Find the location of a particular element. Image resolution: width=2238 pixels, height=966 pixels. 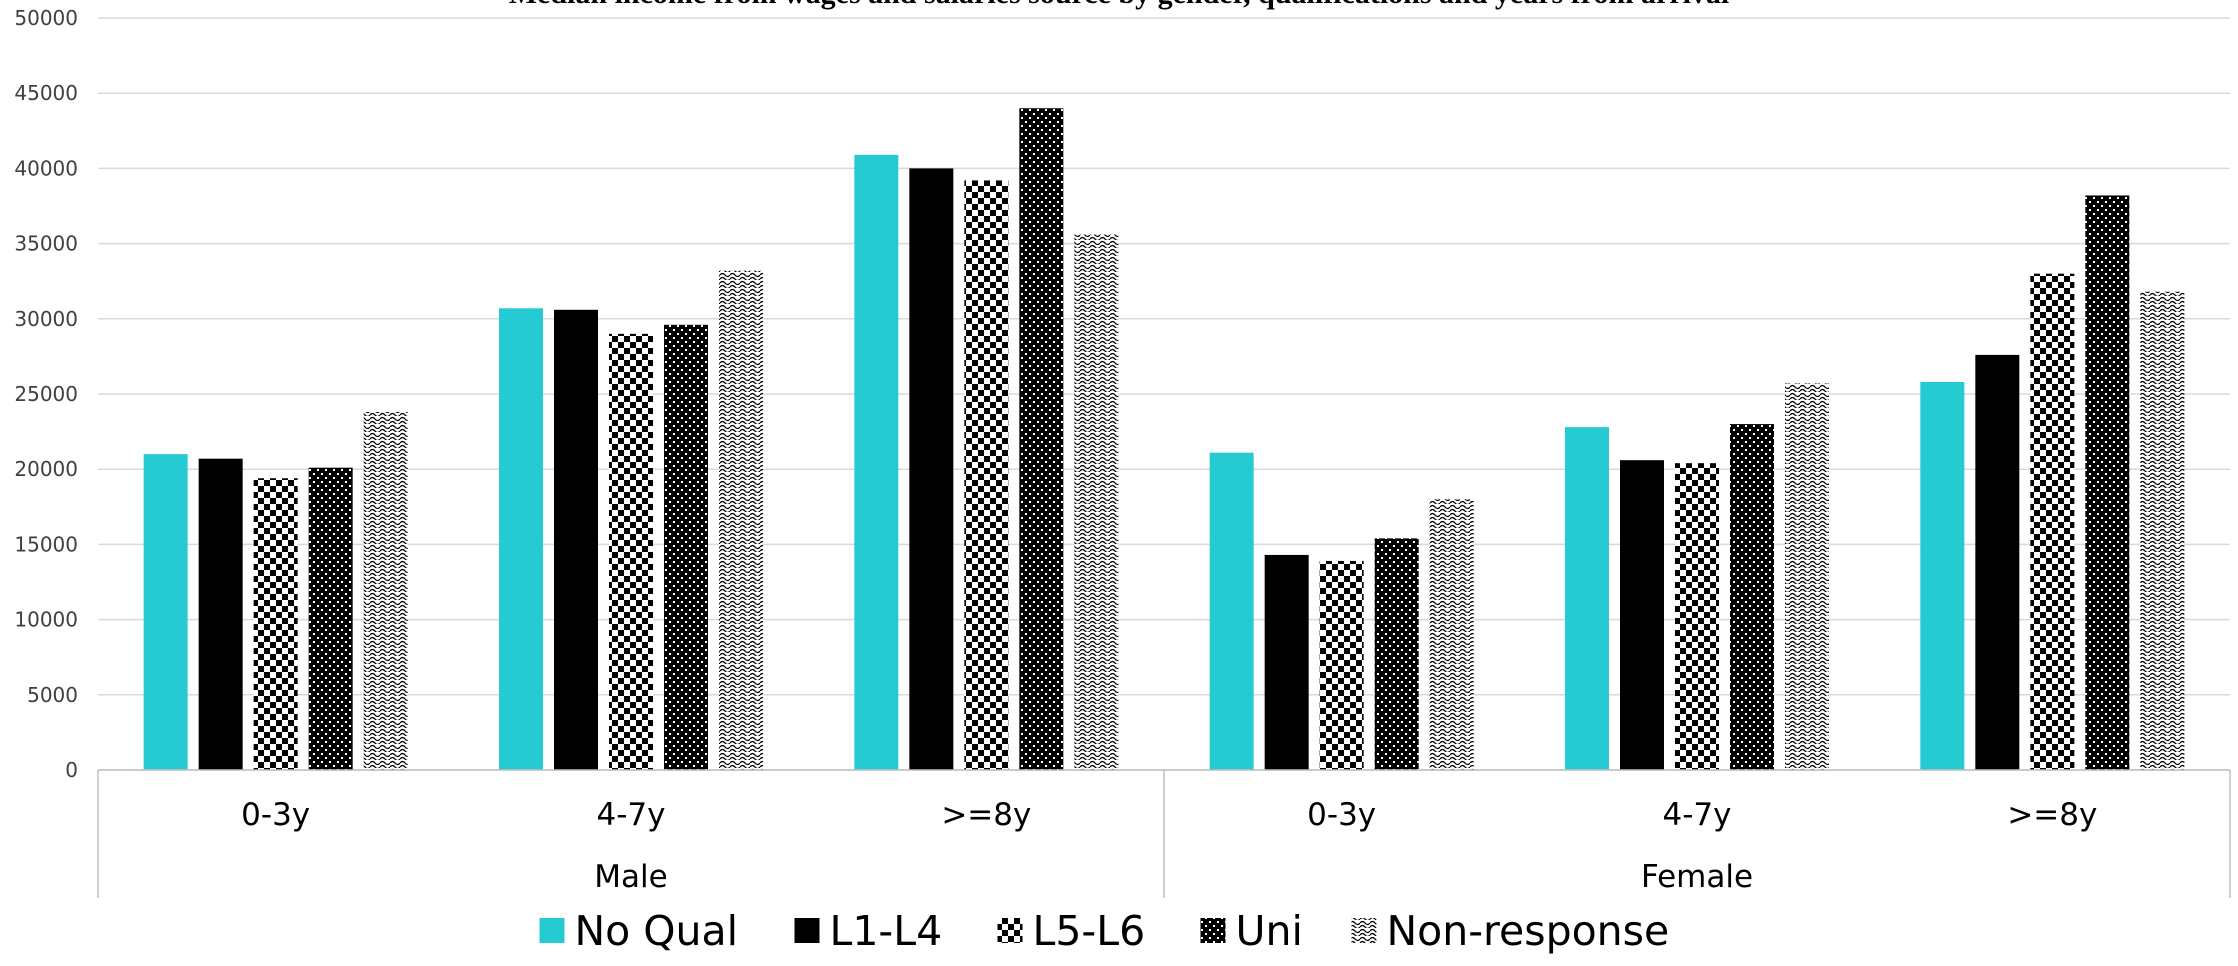

legend-label: No Qual is located at coordinates (657, 931).